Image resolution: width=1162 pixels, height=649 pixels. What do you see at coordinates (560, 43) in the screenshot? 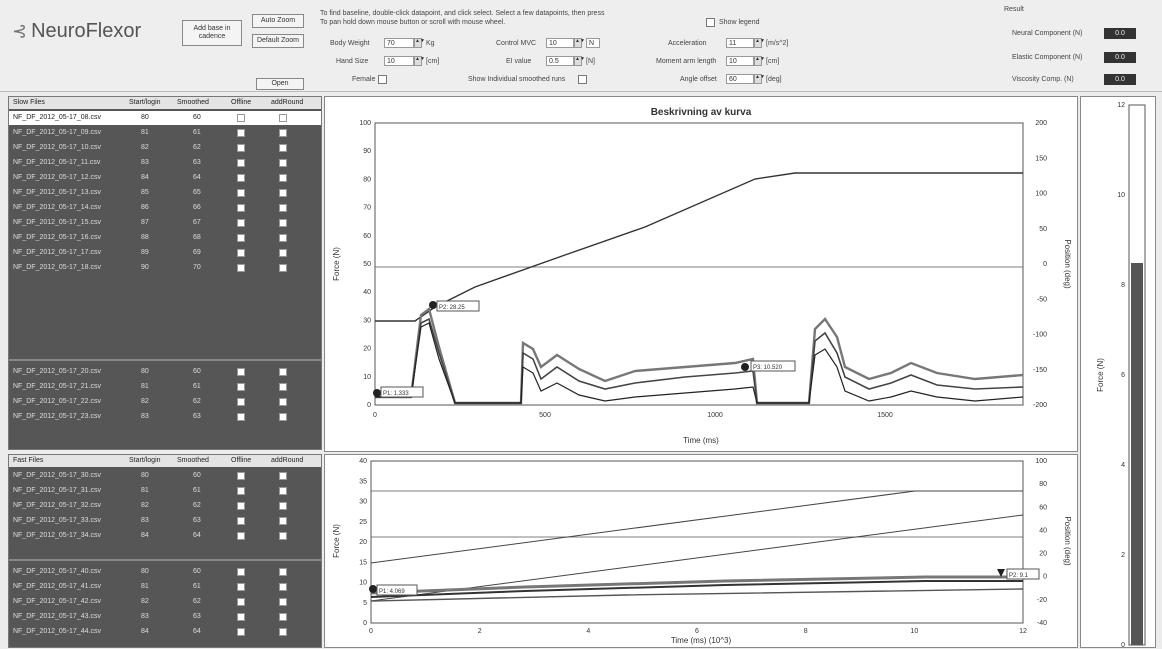
I see `control-mvc-input: 10` at bounding box center [560, 43].